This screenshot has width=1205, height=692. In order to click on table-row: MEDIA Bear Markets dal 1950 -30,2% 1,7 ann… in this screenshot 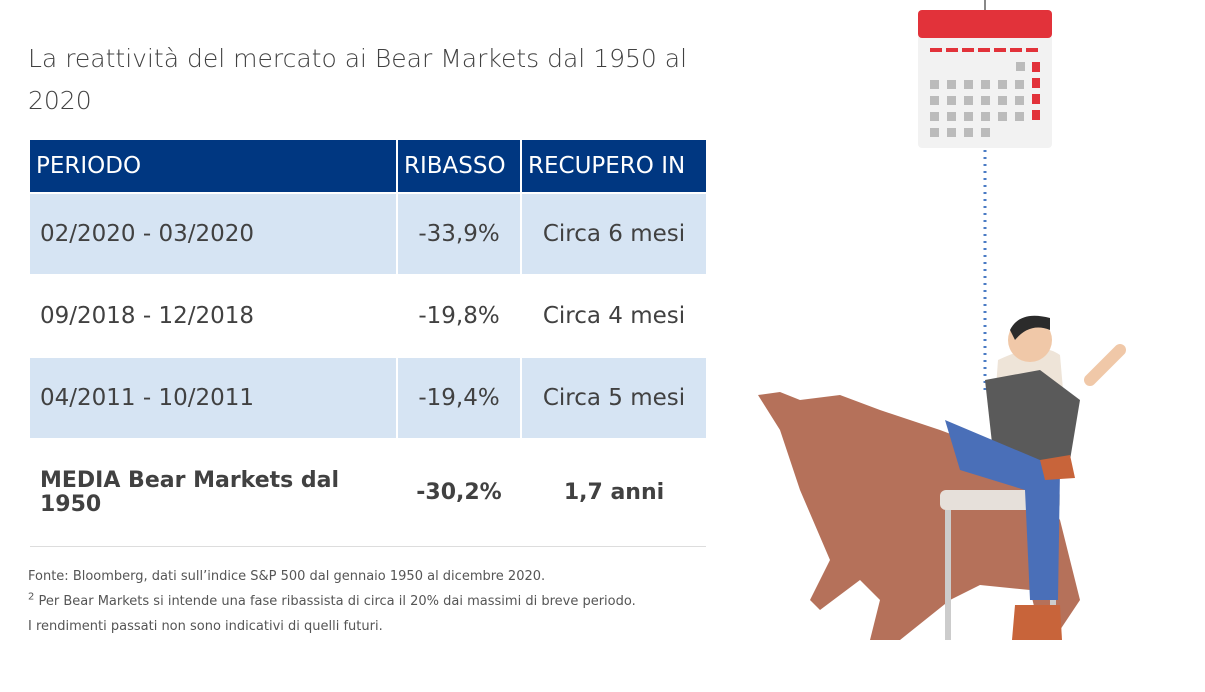, I will do `click(368, 493)`.